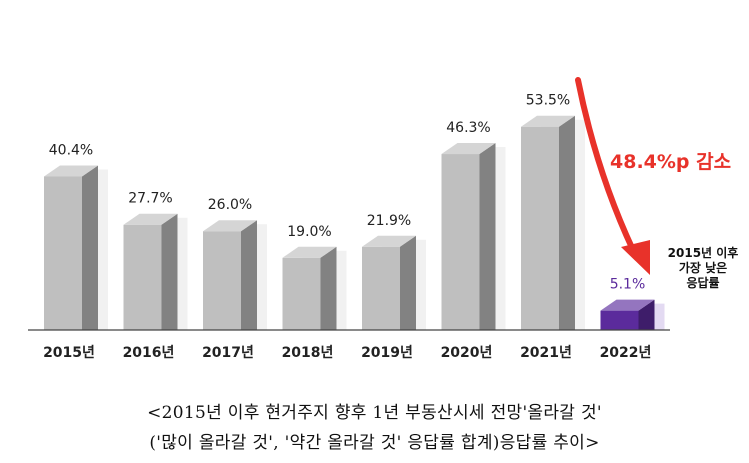 The image size is (749, 463). What do you see at coordinates (628, 285) in the screenshot?
I see `value-label: 5.1%` at bounding box center [628, 285].